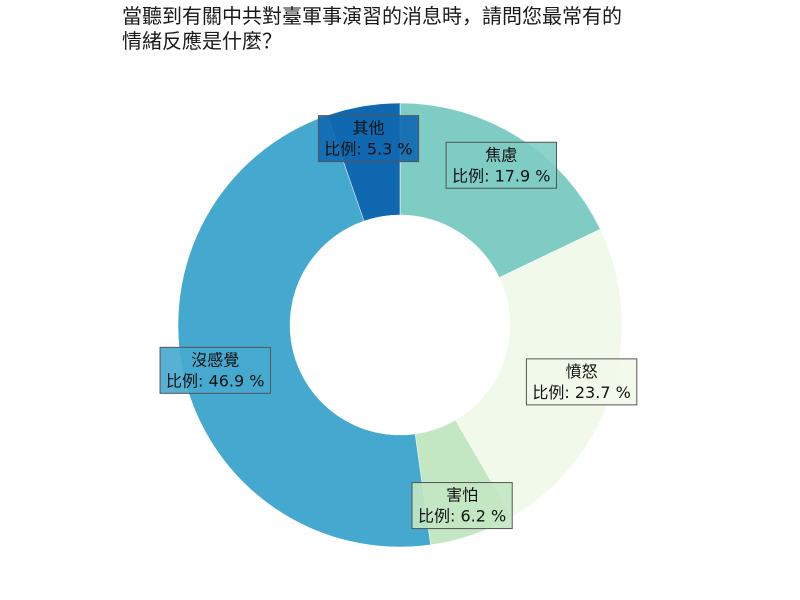 This screenshot has width=800, height=600. What do you see at coordinates (501, 175) in the screenshot?
I see `slice-value: 比例: 17.9 %` at bounding box center [501, 175].